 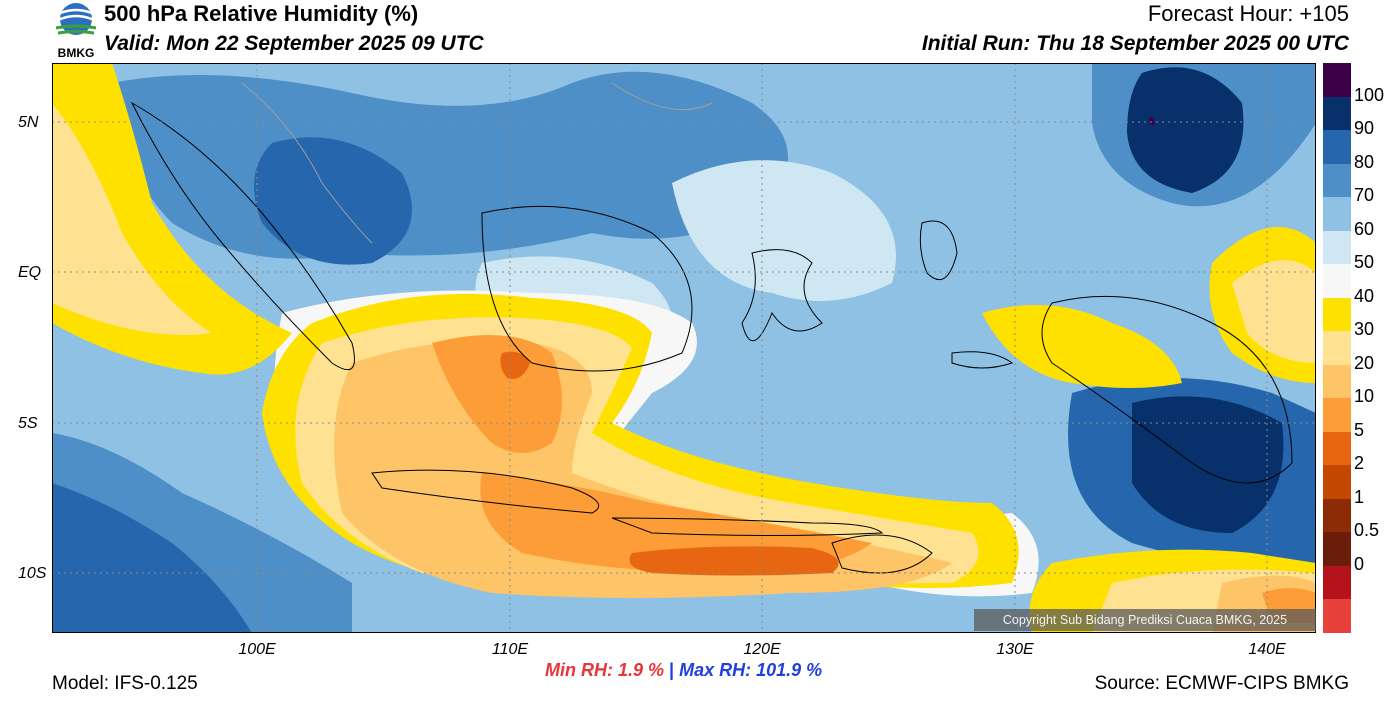 What do you see at coordinates (1248, 13) in the screenshot?
I see `forecast-hour: Forecast Hour: +105` at bounding box center [1248, 13].